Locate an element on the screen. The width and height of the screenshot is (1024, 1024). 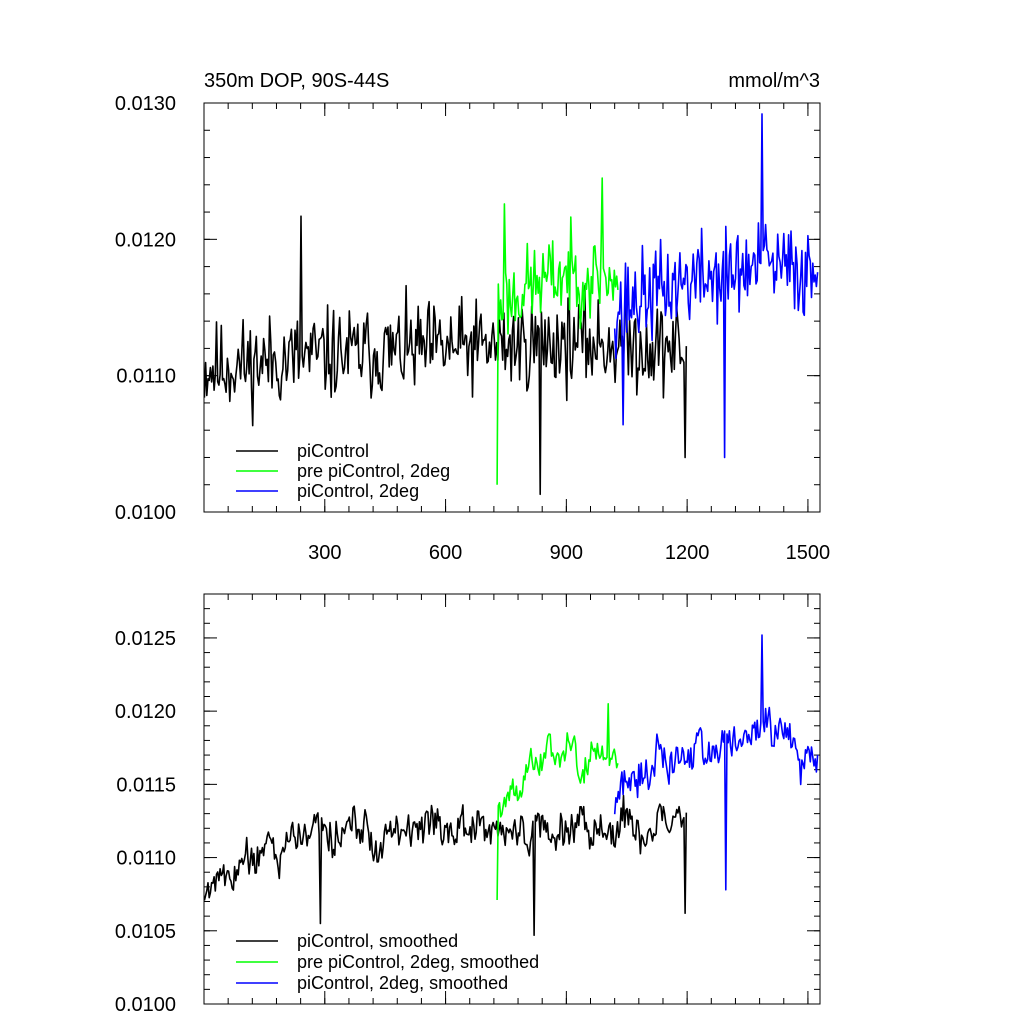
top-title-left: 350m DOP, 90S-44S is located at coordinates (296, 81).